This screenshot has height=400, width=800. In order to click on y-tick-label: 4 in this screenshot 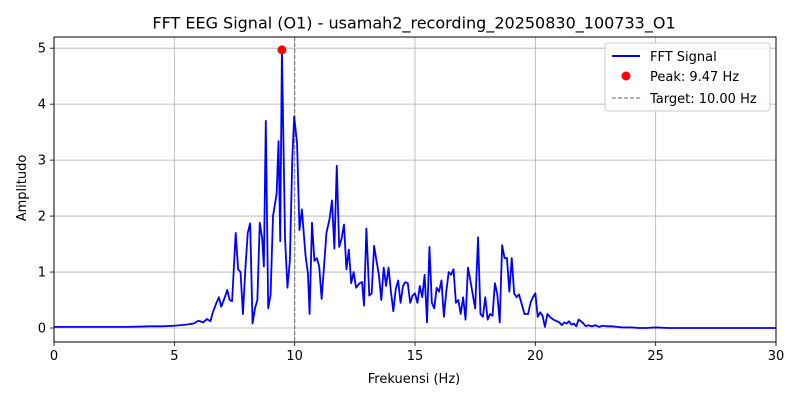, I will do `click(42, 105)`.